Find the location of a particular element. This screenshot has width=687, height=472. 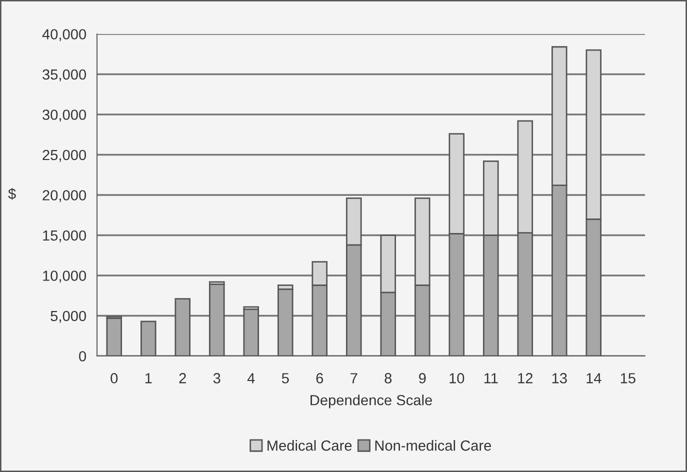

y-tick-label: 30,000 is located at coordinates (64, 116).